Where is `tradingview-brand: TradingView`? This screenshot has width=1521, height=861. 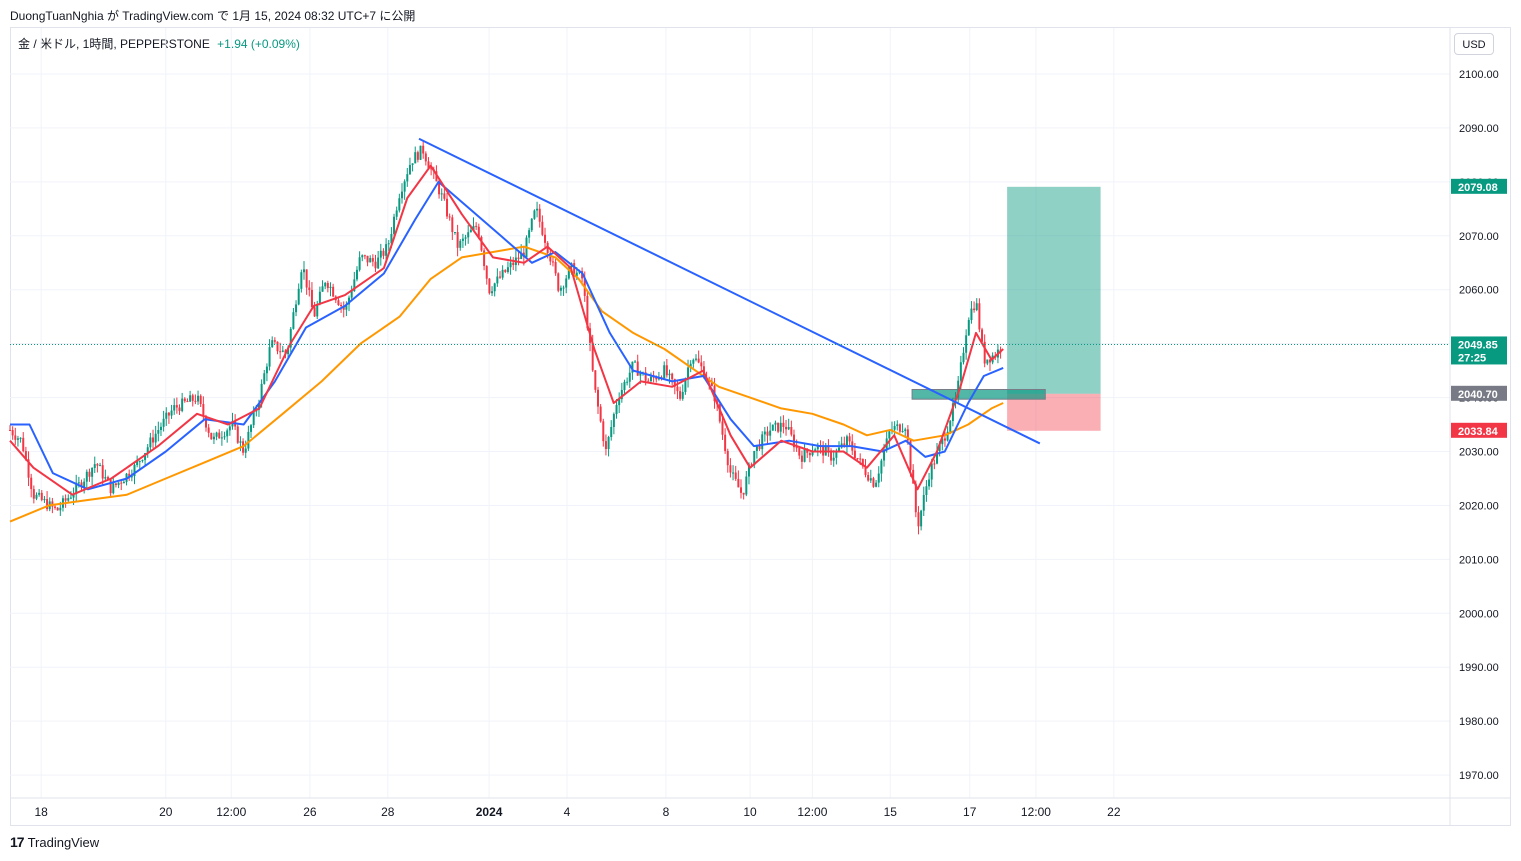 tradingview-brand: TradingView is located at coordinates (63, 842).